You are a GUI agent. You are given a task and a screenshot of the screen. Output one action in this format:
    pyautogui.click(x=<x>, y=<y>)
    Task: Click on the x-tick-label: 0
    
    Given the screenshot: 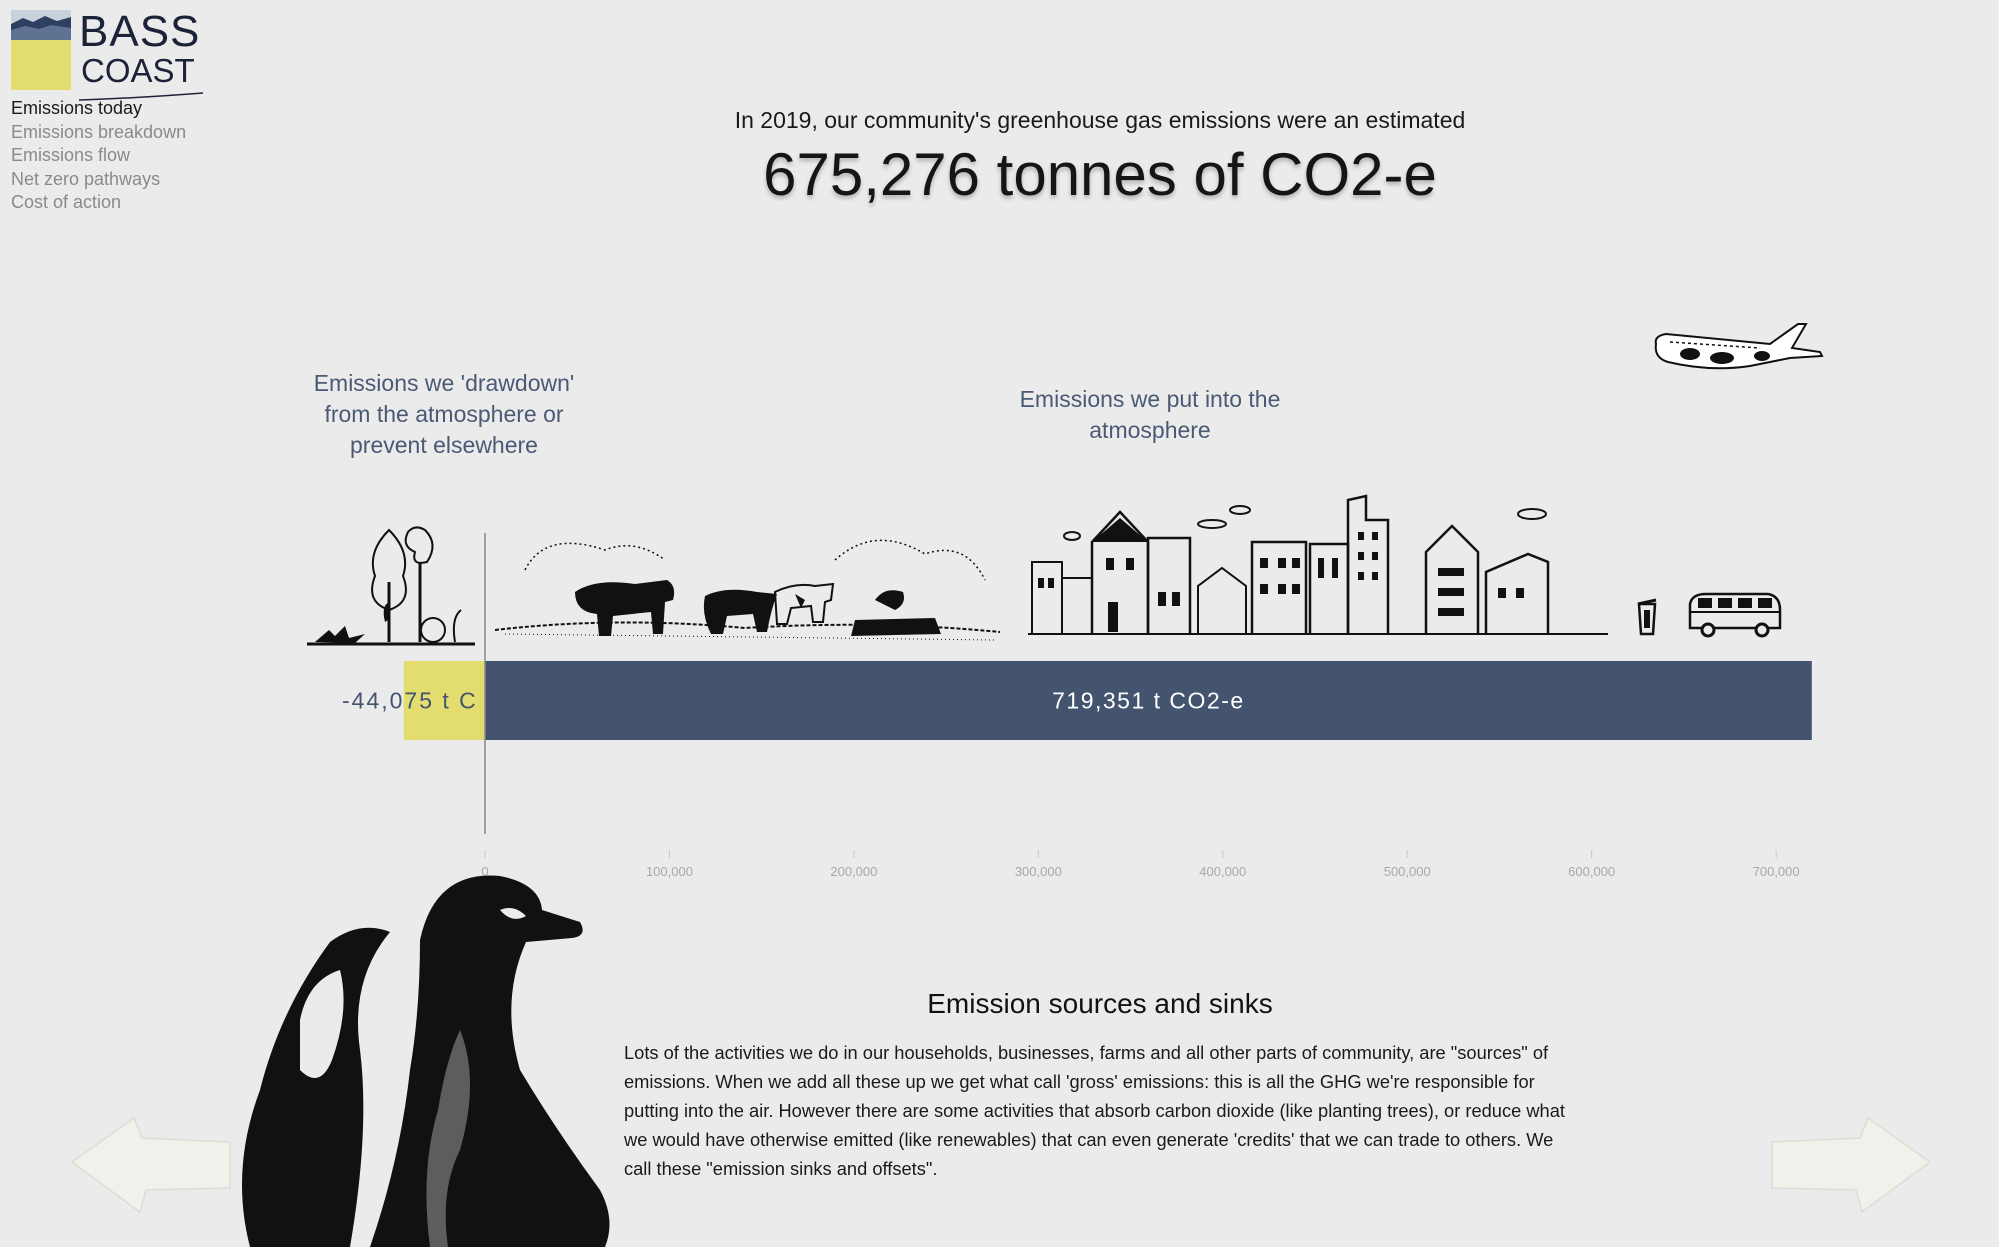 What is the action you would take?
    pyautogui.click(x=484, y=871)
    